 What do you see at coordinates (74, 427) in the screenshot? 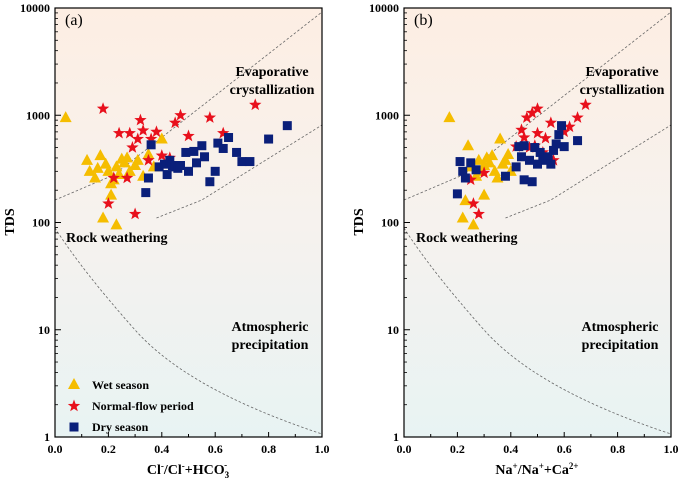
I see `legend-dry-marker` at bounding box center [74, 427].